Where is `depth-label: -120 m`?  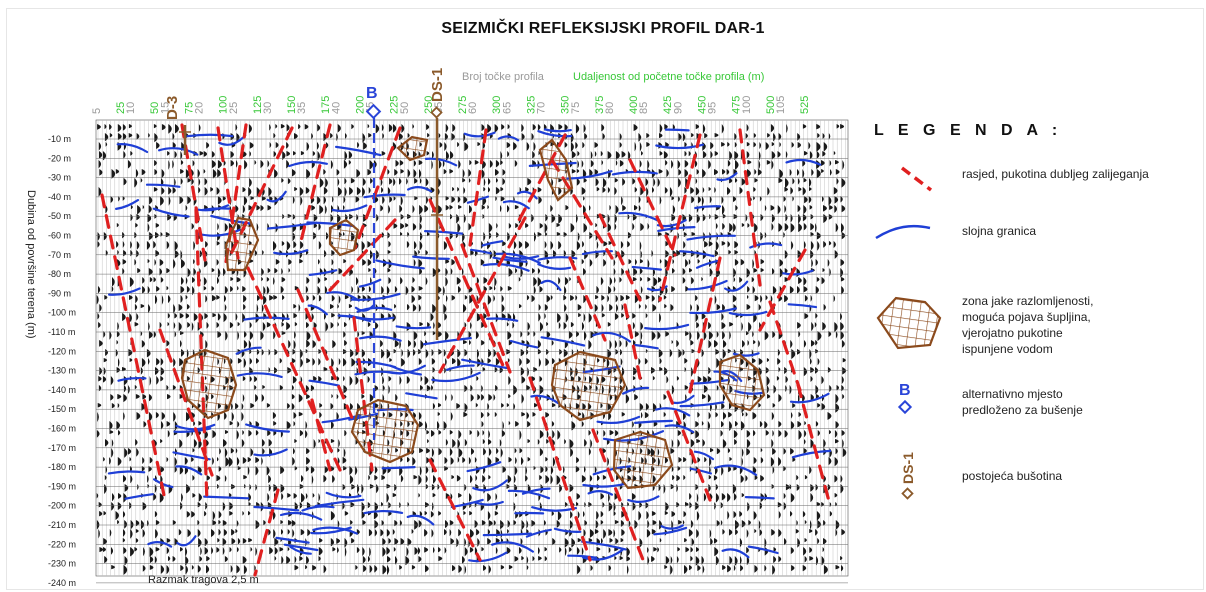
depth-label: -120 m is located at coordinates (62, 351).